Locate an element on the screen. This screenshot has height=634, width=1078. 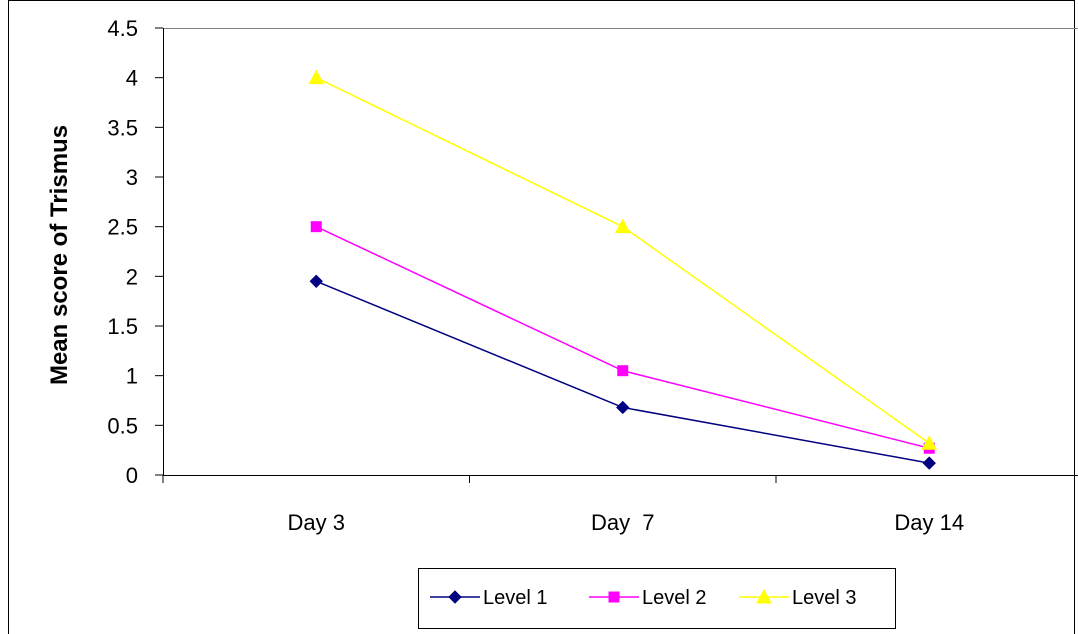
y-tick-label: 3 is located at coordinates (132, 177).